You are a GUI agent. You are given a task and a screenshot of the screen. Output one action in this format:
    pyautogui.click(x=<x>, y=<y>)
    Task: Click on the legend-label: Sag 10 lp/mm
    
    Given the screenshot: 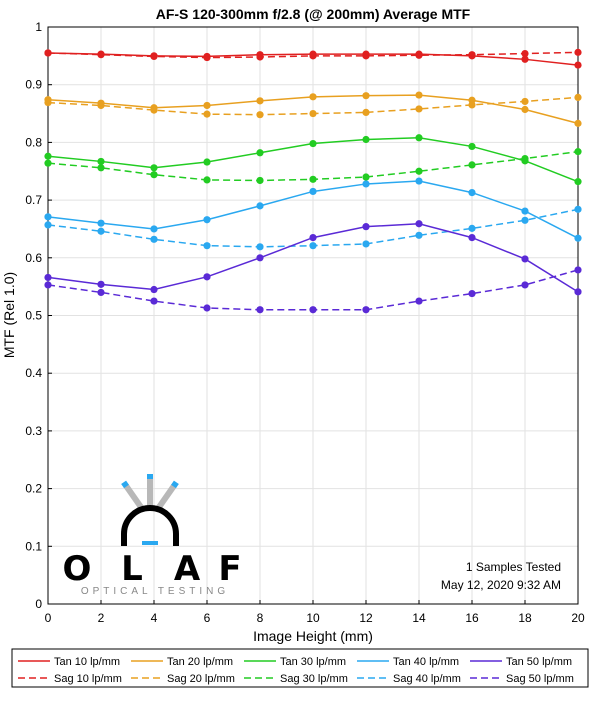 What is the action you would take?
    pyautogui.click(x=88, y=679)
    